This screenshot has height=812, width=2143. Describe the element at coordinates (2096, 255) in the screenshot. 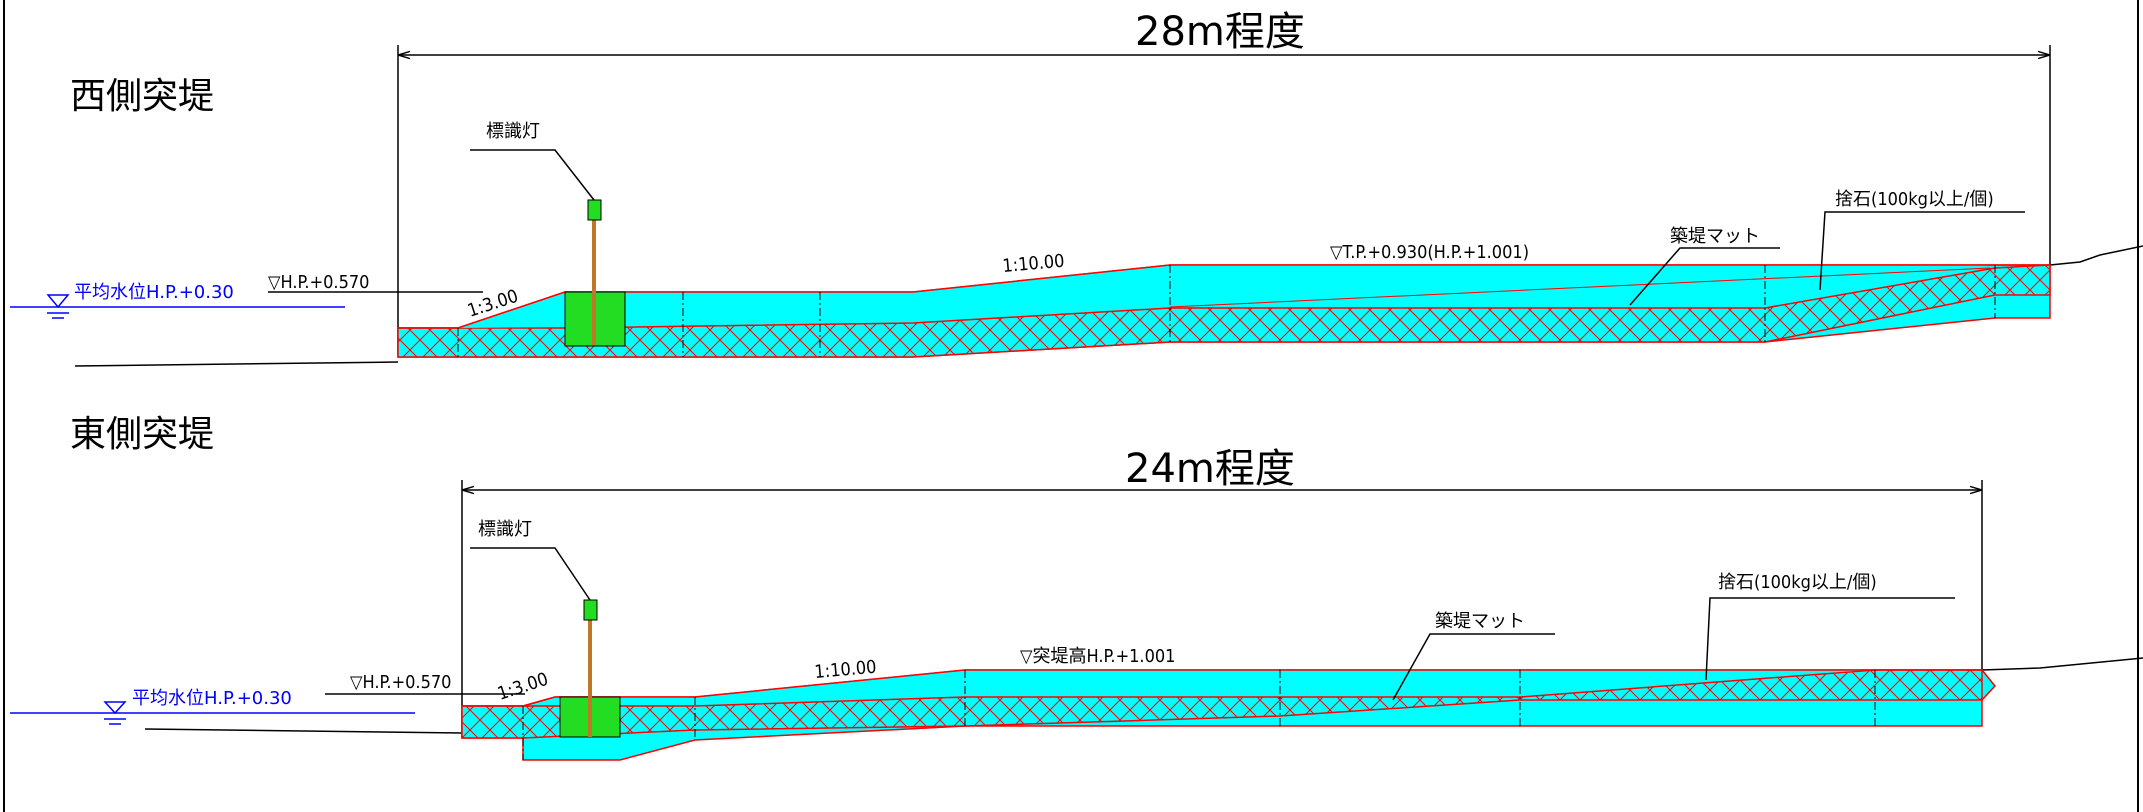

I see `west-ground-right` at that location.